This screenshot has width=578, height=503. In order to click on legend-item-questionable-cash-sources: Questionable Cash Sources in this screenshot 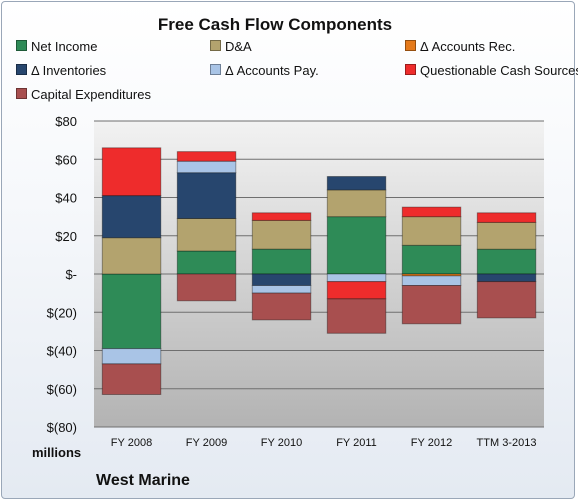, I will do `click(491, 70)`.